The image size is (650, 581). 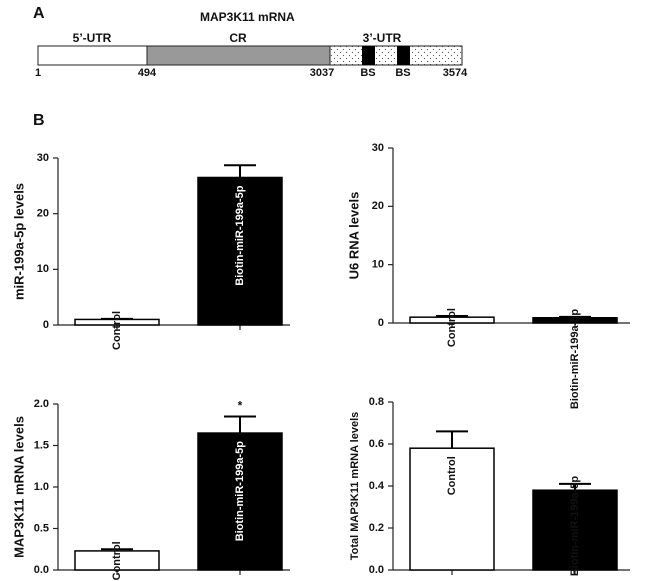 I want to click on position-label: 3037, so click(x=322, y=73).